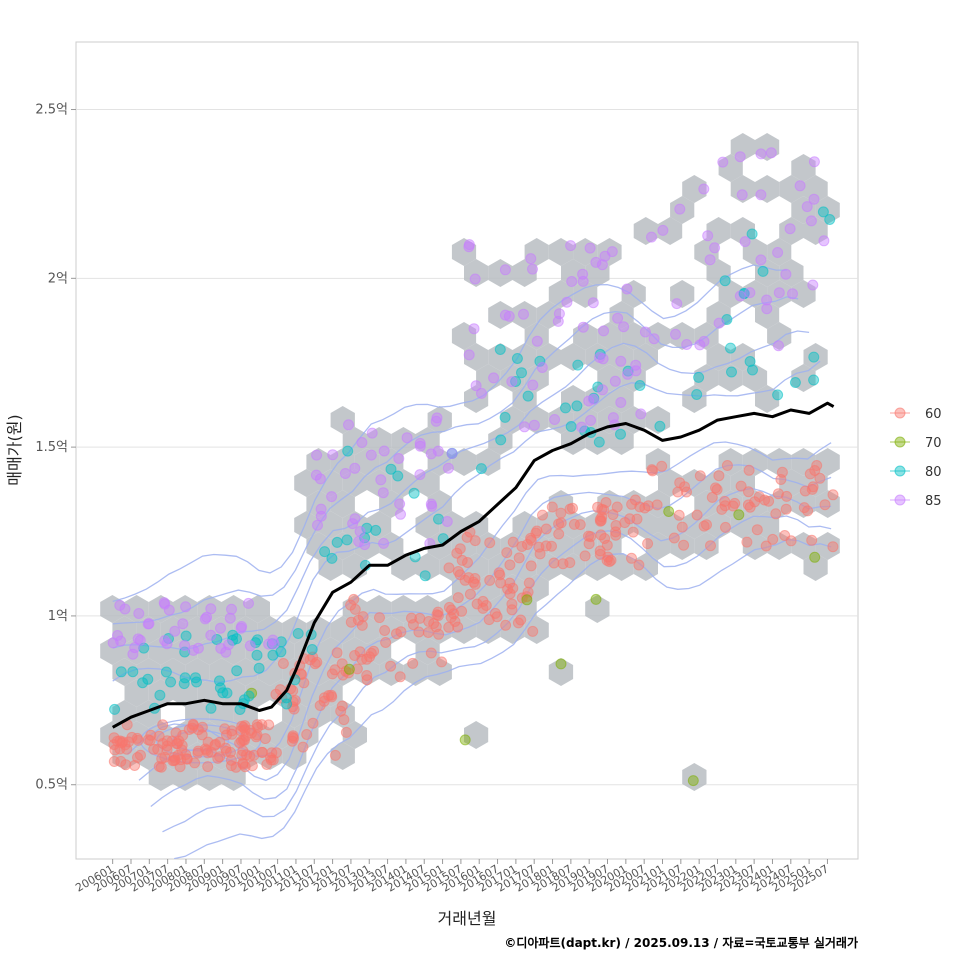  What do you see at coordinates (916, 501) in the screenshot?
I see `legend-item-85: 85` at bounding box center [916, 501].